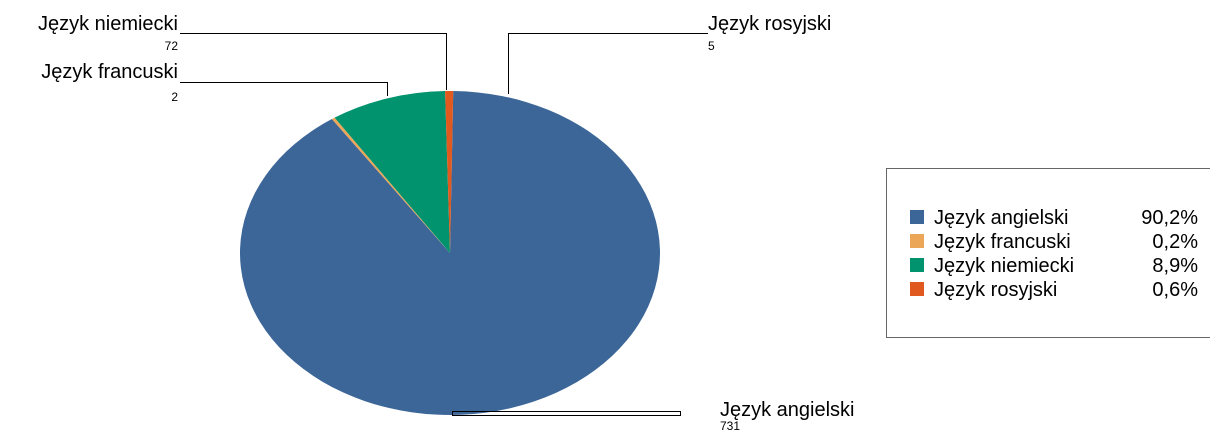 The image size is (1210, 433). I want to click on legend-label-niemiecki: Język niemiecki, so click(1004, 266).